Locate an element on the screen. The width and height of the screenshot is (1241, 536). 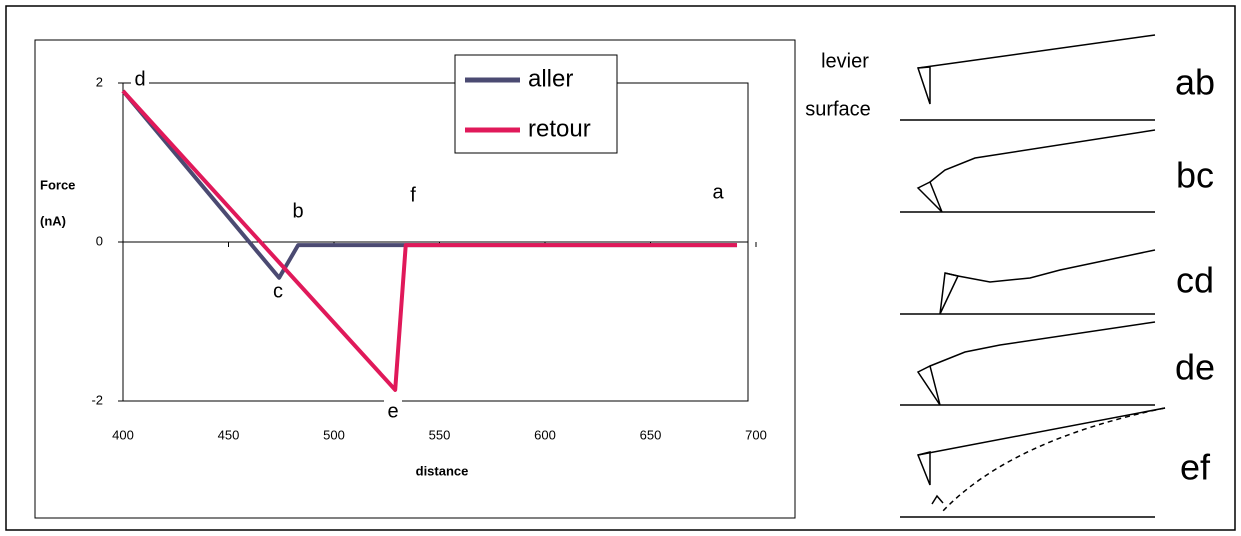
x-tick-label: 700 is located at coordinates (756, 434).